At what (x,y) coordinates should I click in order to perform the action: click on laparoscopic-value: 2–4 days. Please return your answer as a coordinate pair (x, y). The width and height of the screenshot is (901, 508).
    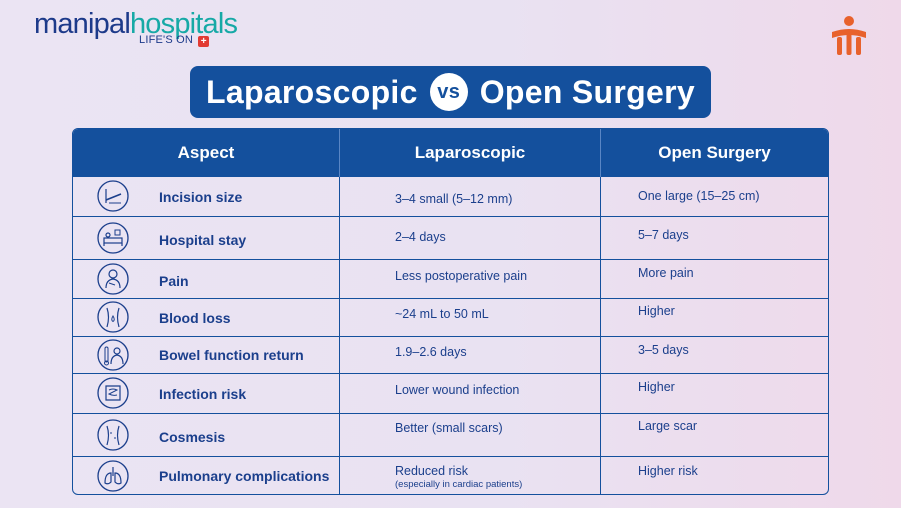
    Looking at the image, I should click on (420, 237).